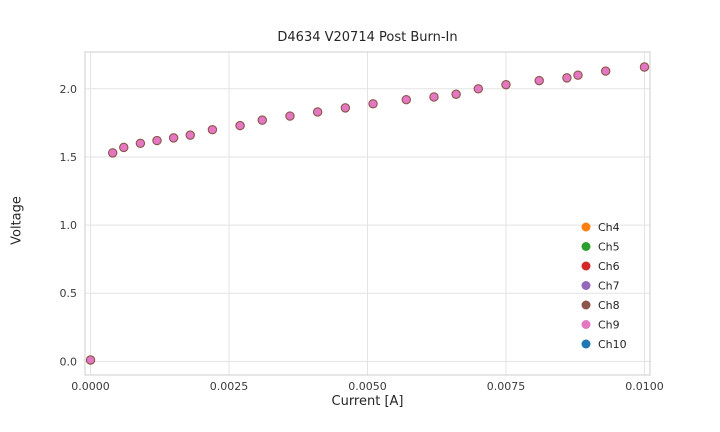  I want to click on y-tick-label: 2.0, so click(69, 89).